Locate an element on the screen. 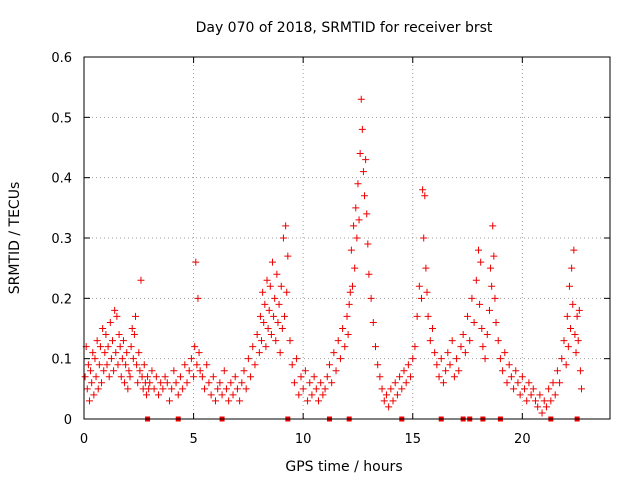 Image resolution: width=640 pixels, height=480 pixels. y-axis-label: SRMTID / TECUs is located at coordinates (15, 238).